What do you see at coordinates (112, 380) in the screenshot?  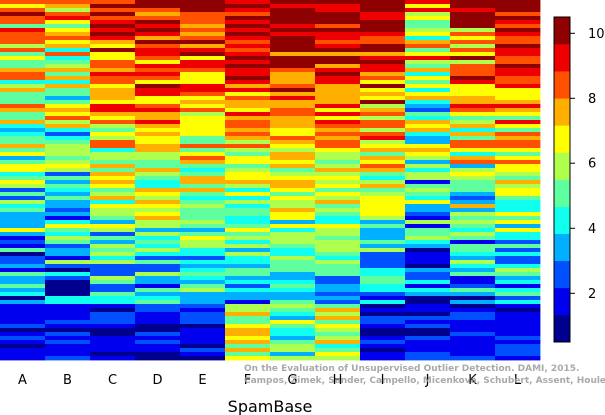 I see `x-tick-label: C` at bounding box center [112, 380].